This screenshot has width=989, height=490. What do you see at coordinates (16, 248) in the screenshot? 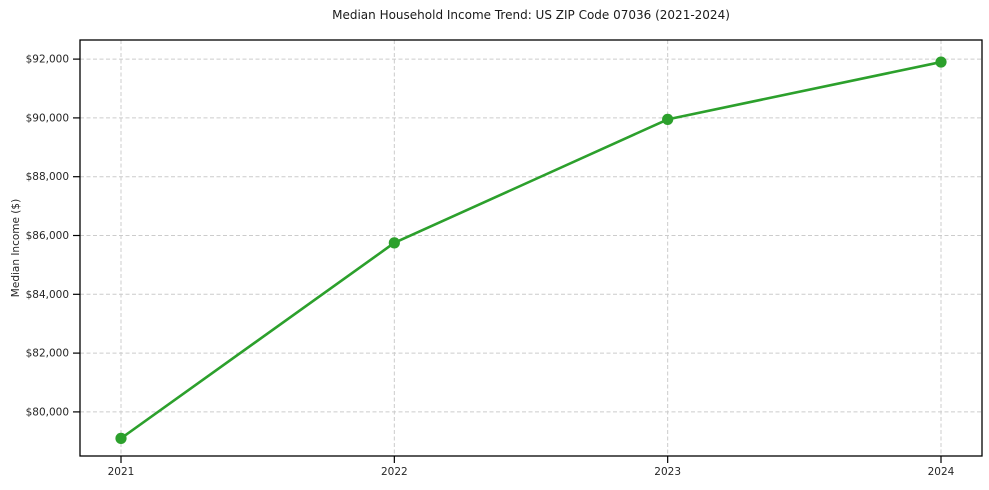
I see `y-axis-label: Median Income ($)` at bounding box center [16, 248].